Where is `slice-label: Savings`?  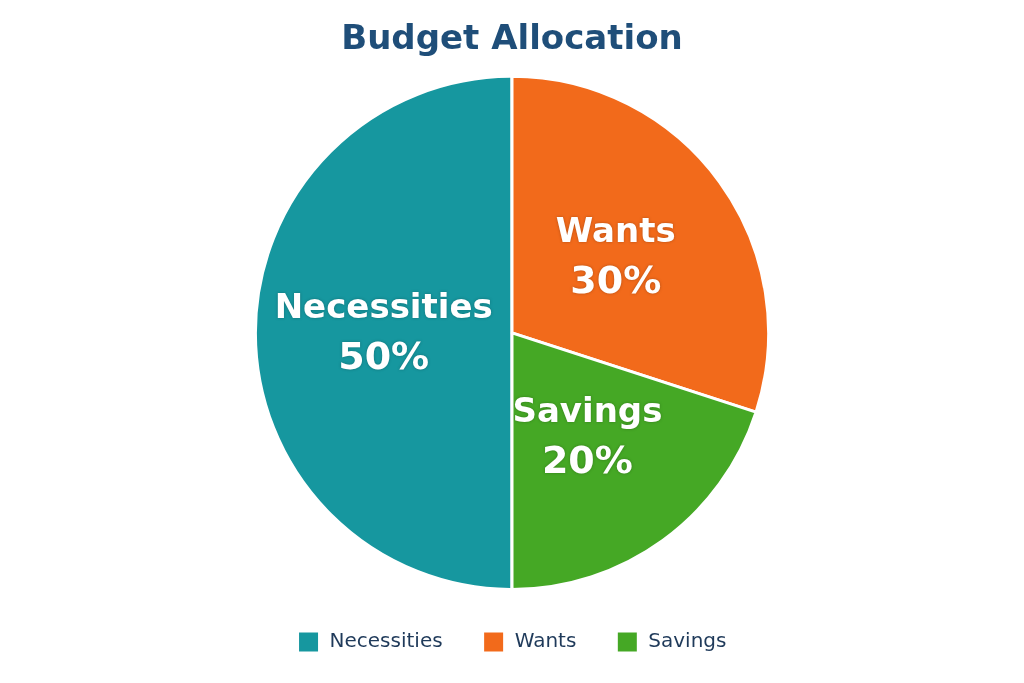 slice-label: Savings is located at coordinates (587, 409).